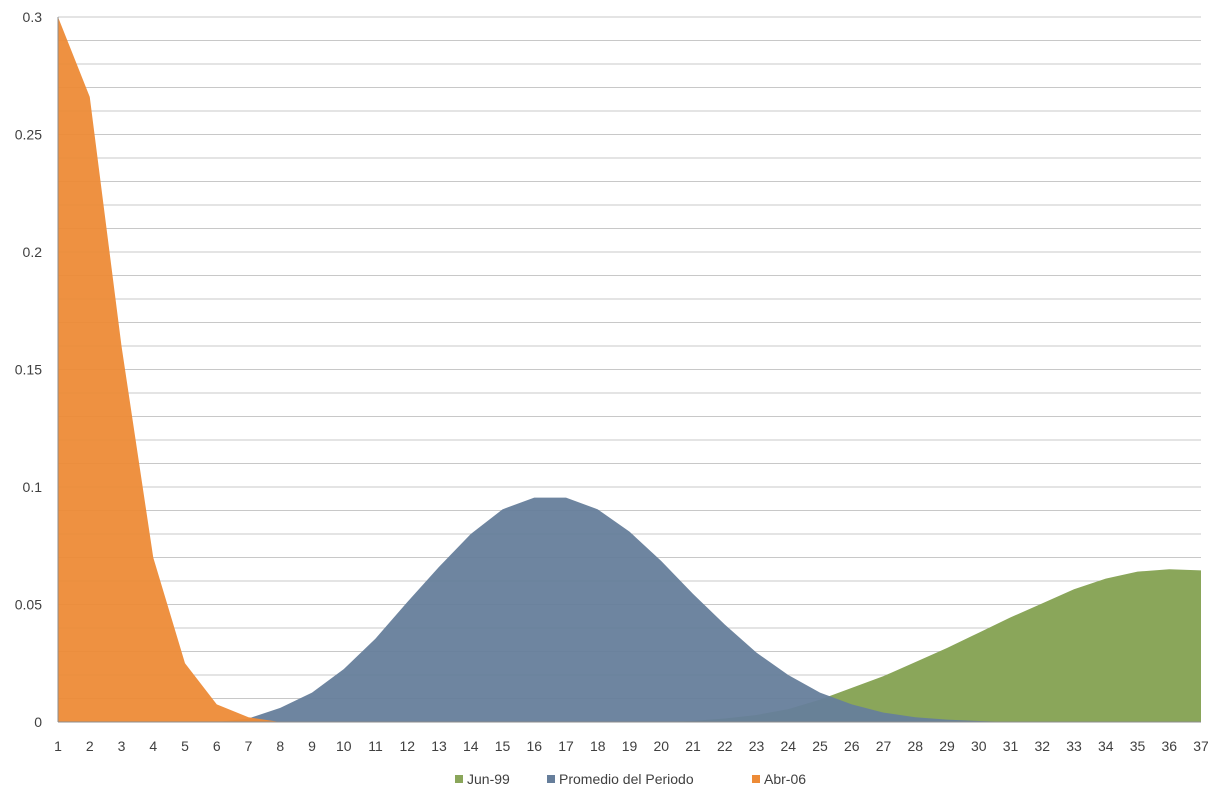 The image size is (1208, 785). What do you see at coordinates (1106, 746) in the screenshot?
I see `x-tick-label: 34` at bounding box center [1106, 746].